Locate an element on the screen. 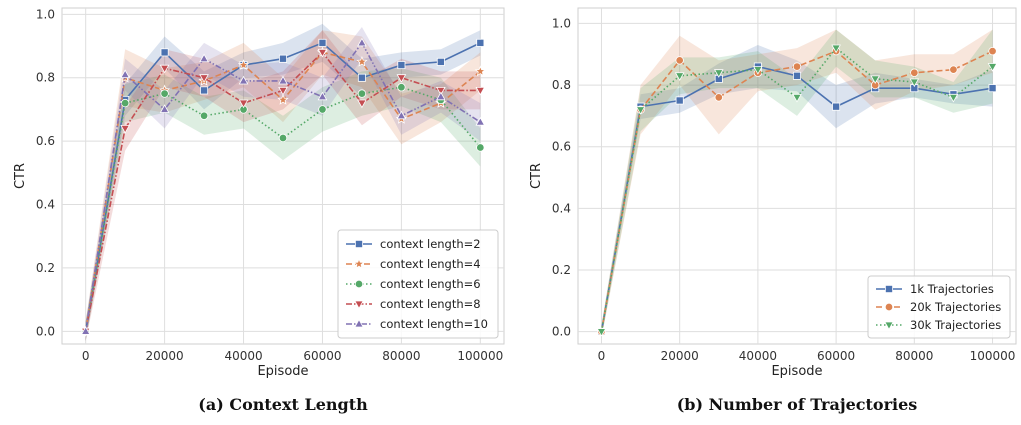 The image size is (1021, 425). legend-box is located at coordinates (939, 307).